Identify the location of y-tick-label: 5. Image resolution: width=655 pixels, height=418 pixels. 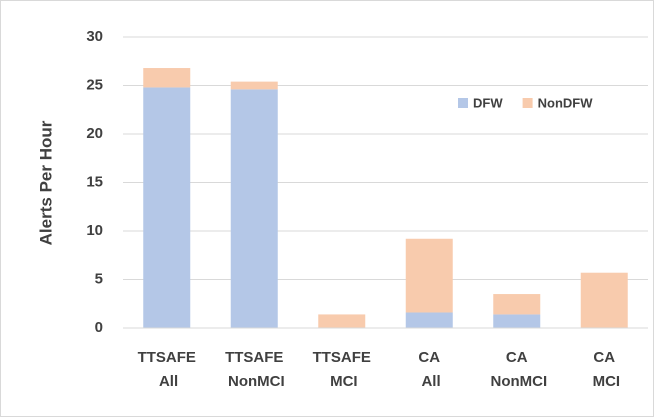
(99, 278).